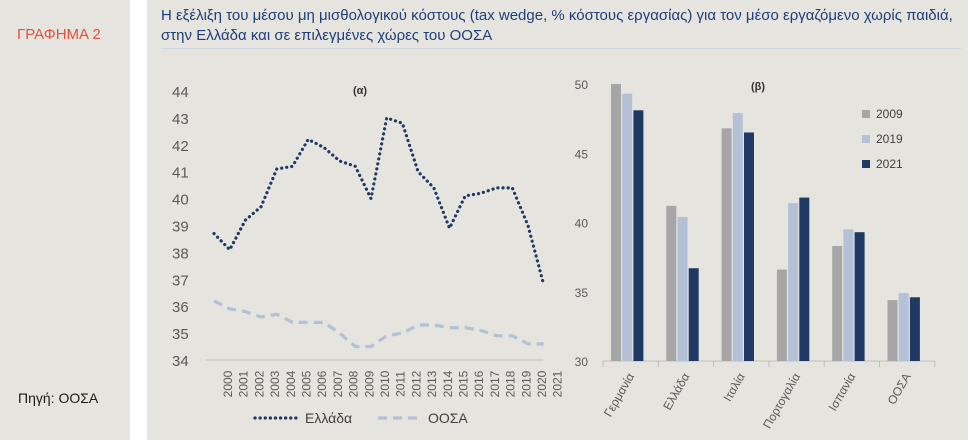  What do you see at coordinates (495, 383) in the screenshot?
I see `x-tick-label-a: 2017` at bounding box center [495, 383].